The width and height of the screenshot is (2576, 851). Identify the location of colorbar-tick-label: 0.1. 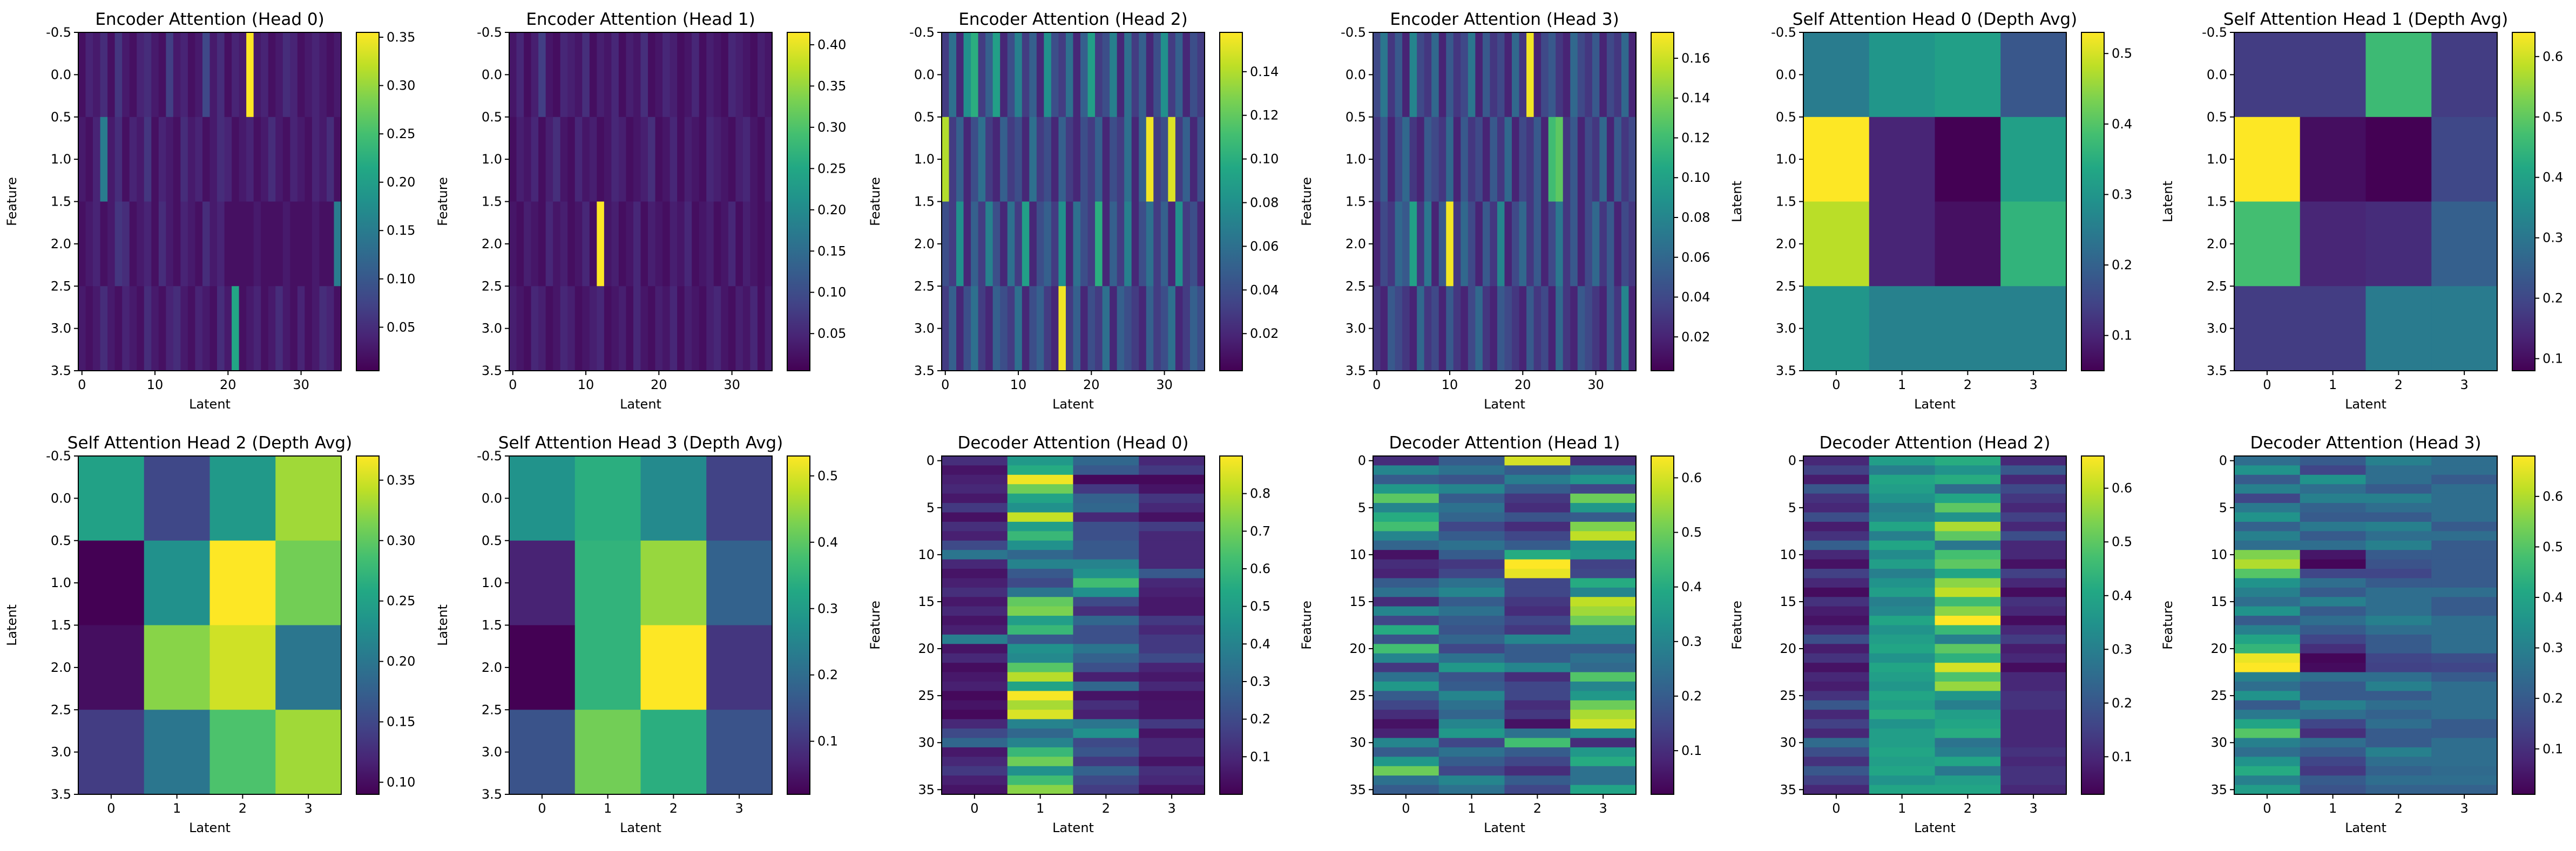
(2553, 749).